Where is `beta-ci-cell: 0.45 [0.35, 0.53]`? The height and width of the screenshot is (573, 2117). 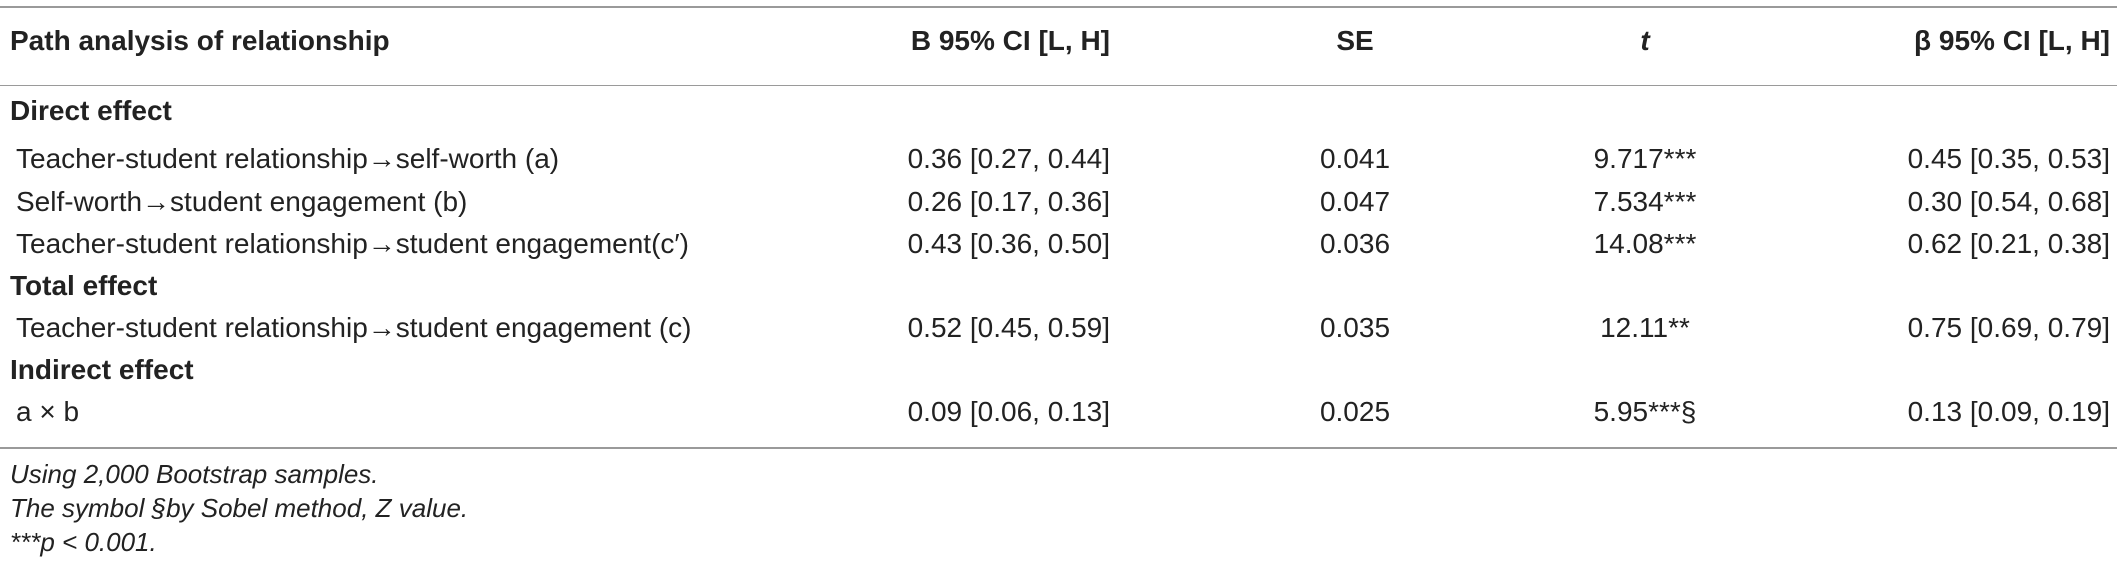
beta-ci-cell: 0.45 [0.35, 0.53] is located at coordinates (2008, 158).